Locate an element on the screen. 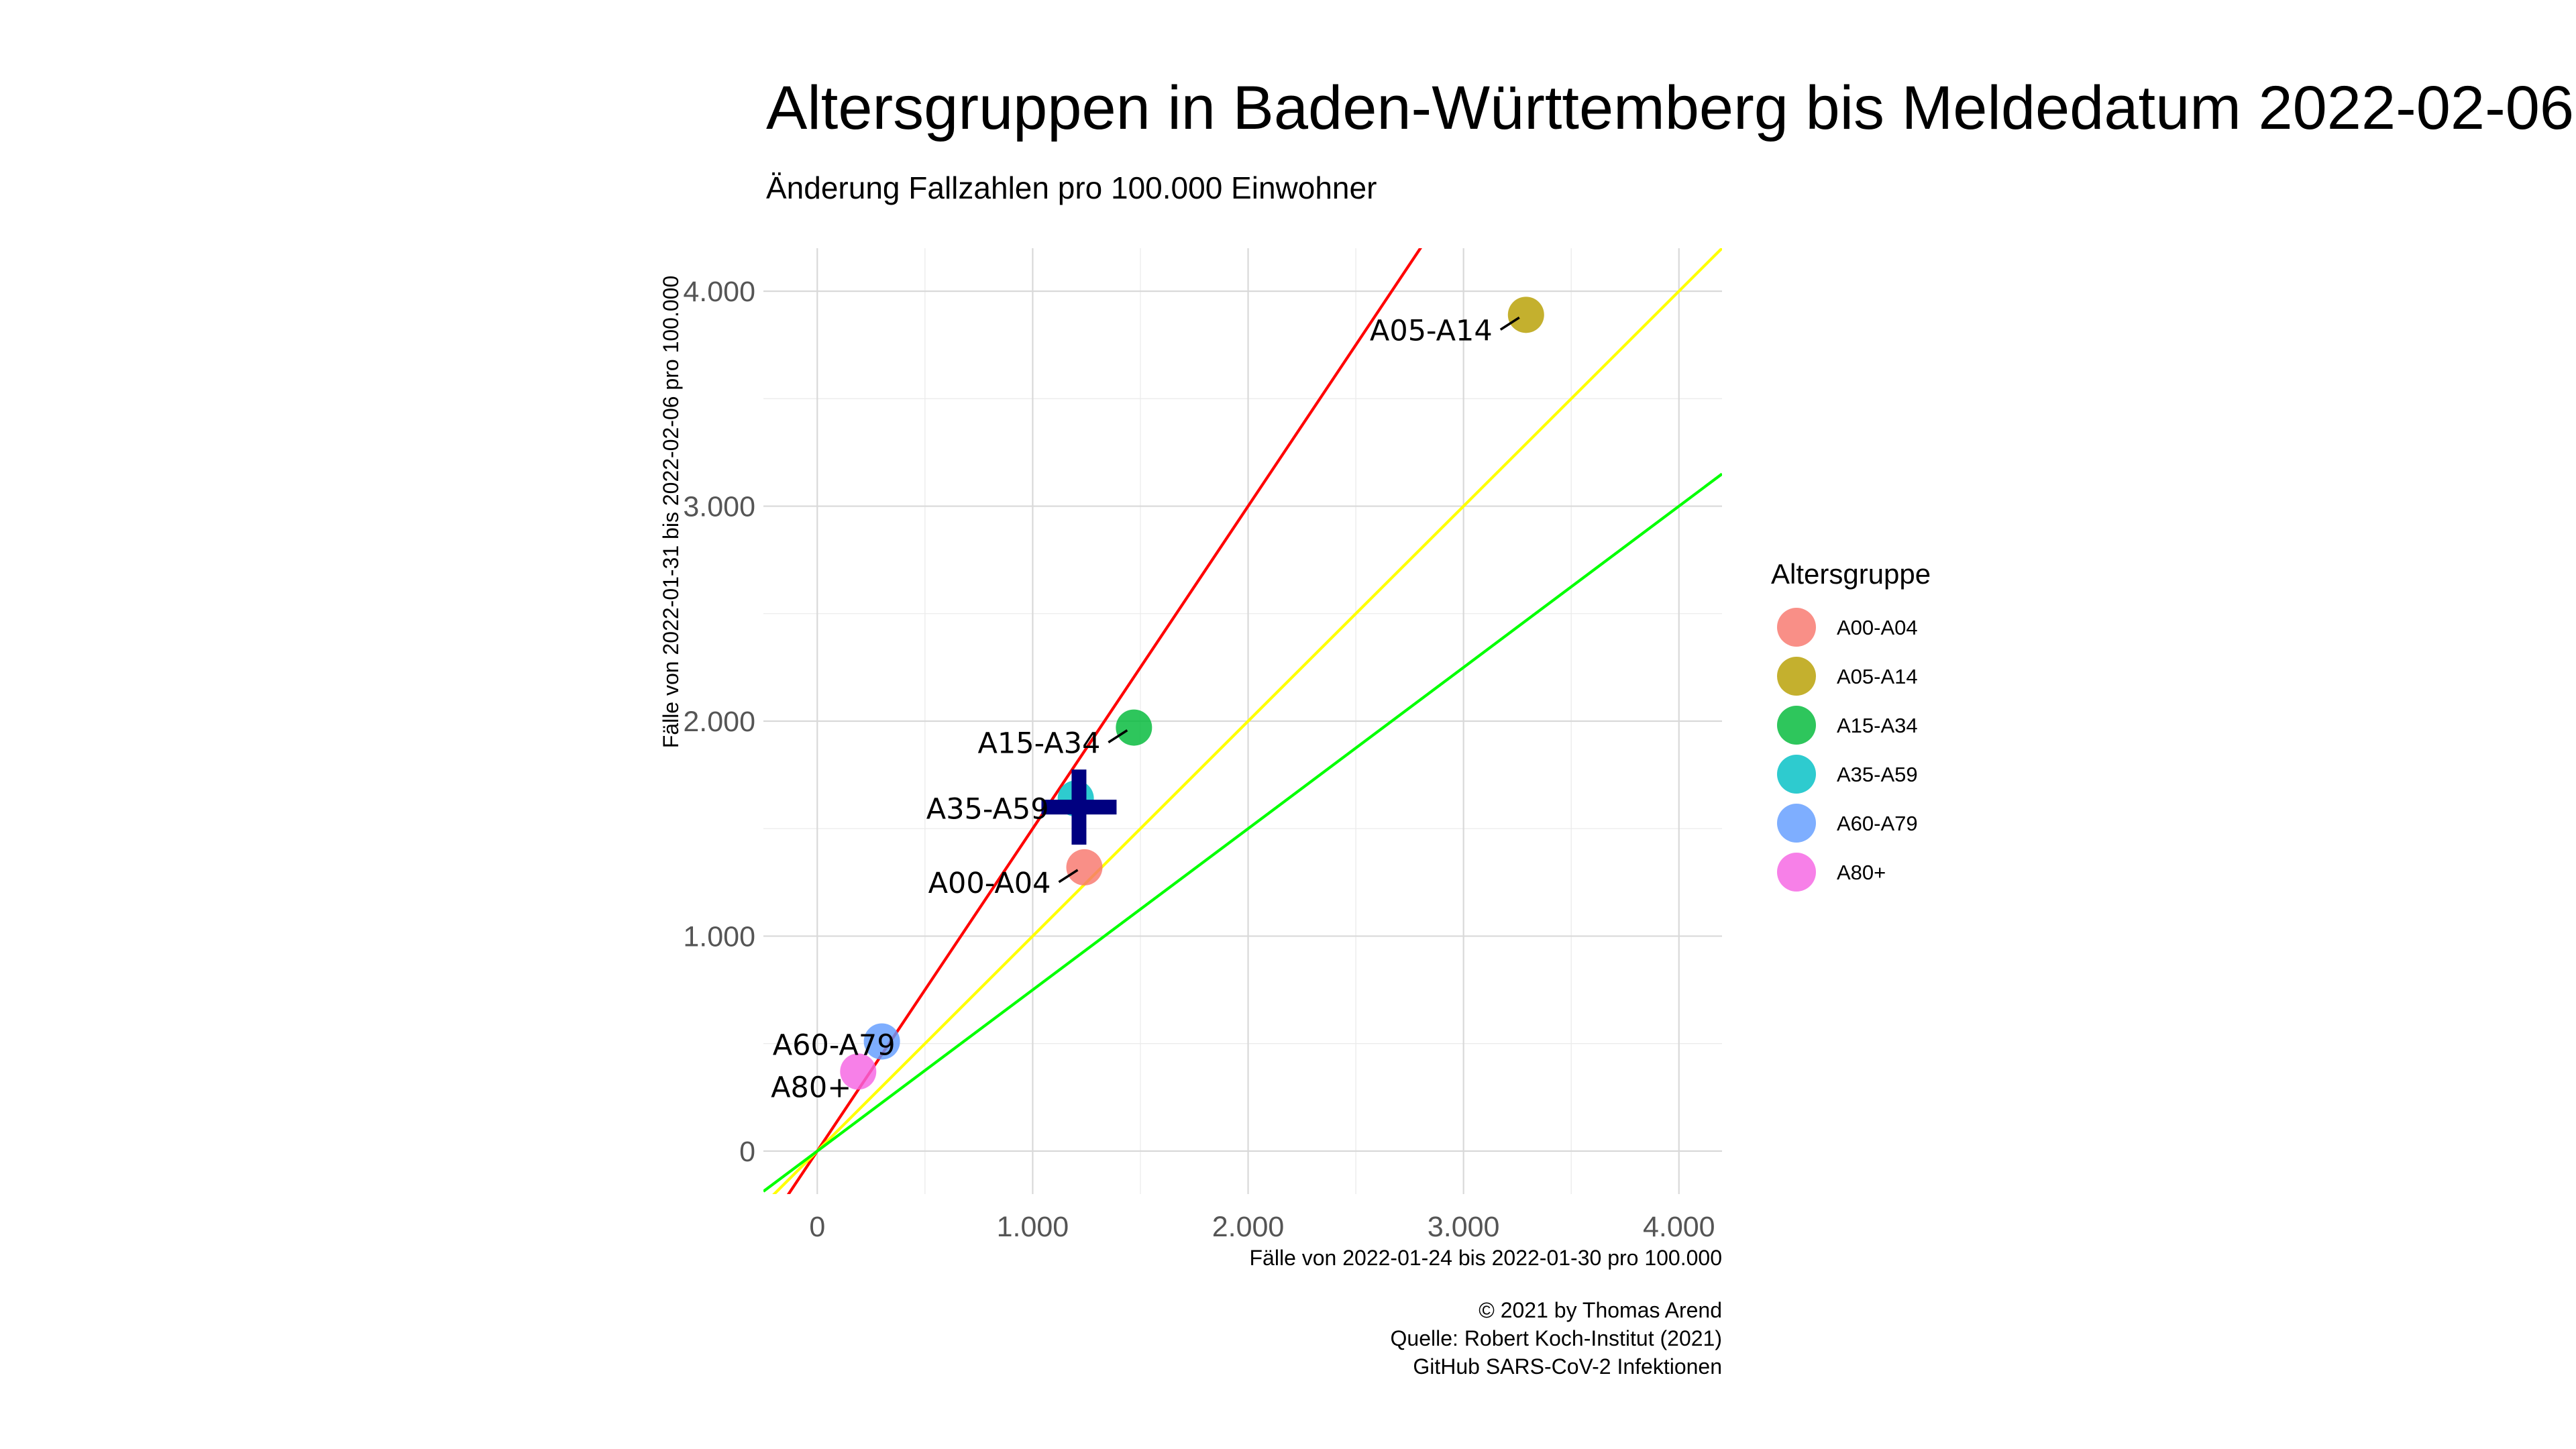  caption-line-3: GitHub SARS-CoV-2 Infektionen is located at coordinates (1567, 1366).